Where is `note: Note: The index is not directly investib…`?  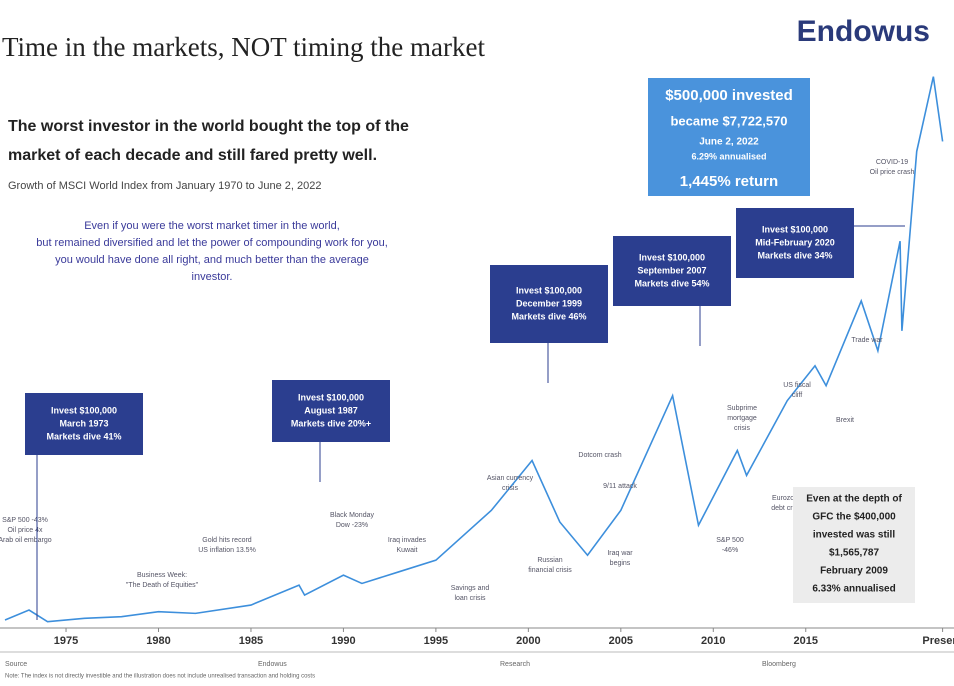 note: Note: The index is not directly investib… is located at coordinates (160, 677).